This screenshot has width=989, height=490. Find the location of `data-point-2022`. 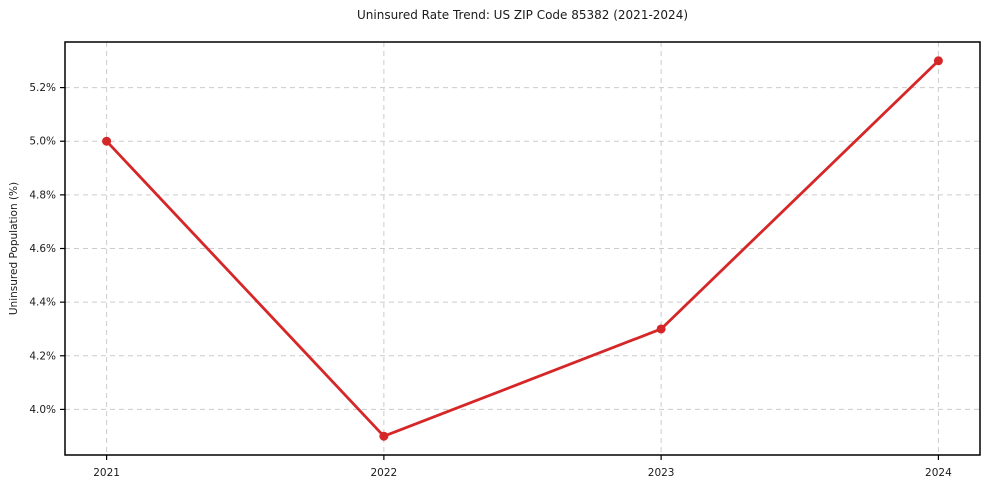

data-point-2022 is located at coordinates (384, 436).